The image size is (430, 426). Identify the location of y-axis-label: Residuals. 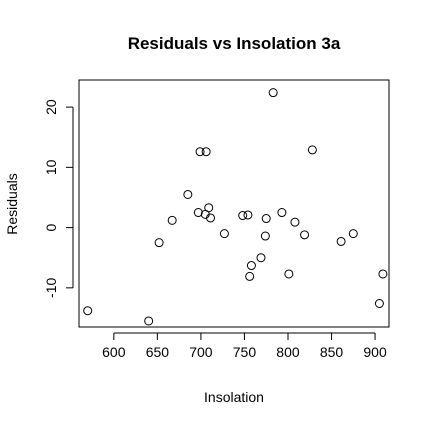
(12, 203).